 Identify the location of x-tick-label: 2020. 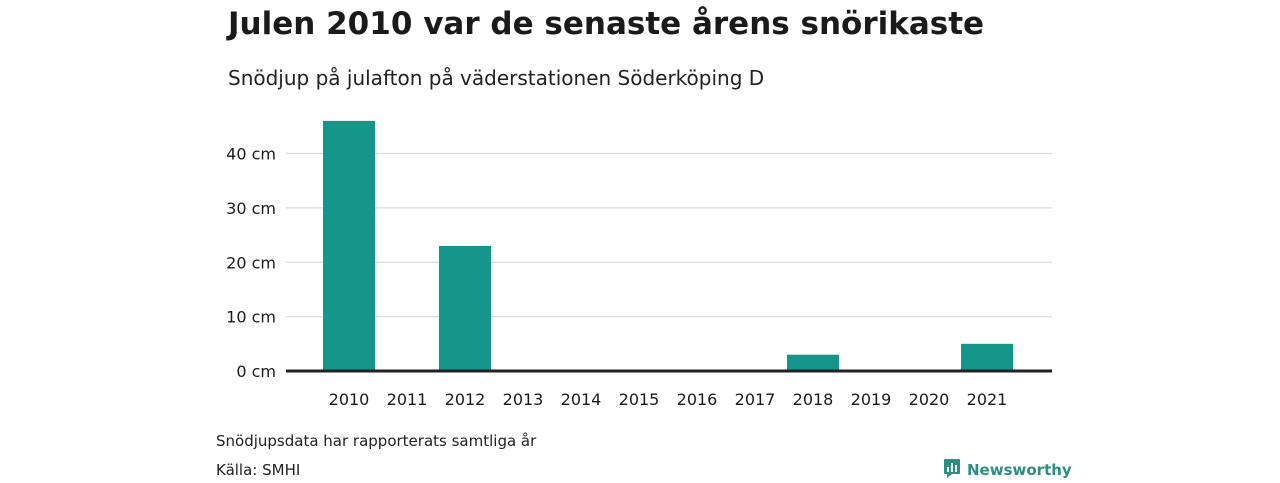
(929, 399).